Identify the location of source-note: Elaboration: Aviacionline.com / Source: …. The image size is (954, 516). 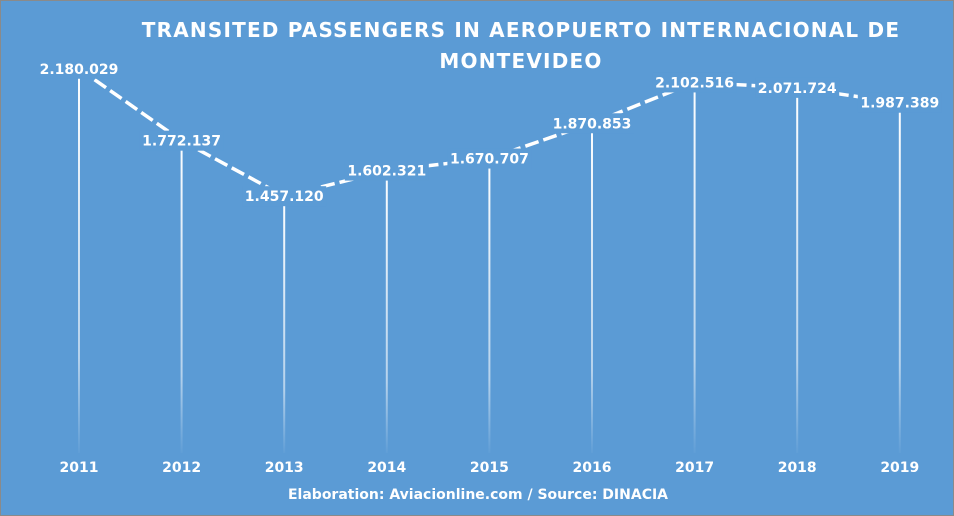
(478, 495).